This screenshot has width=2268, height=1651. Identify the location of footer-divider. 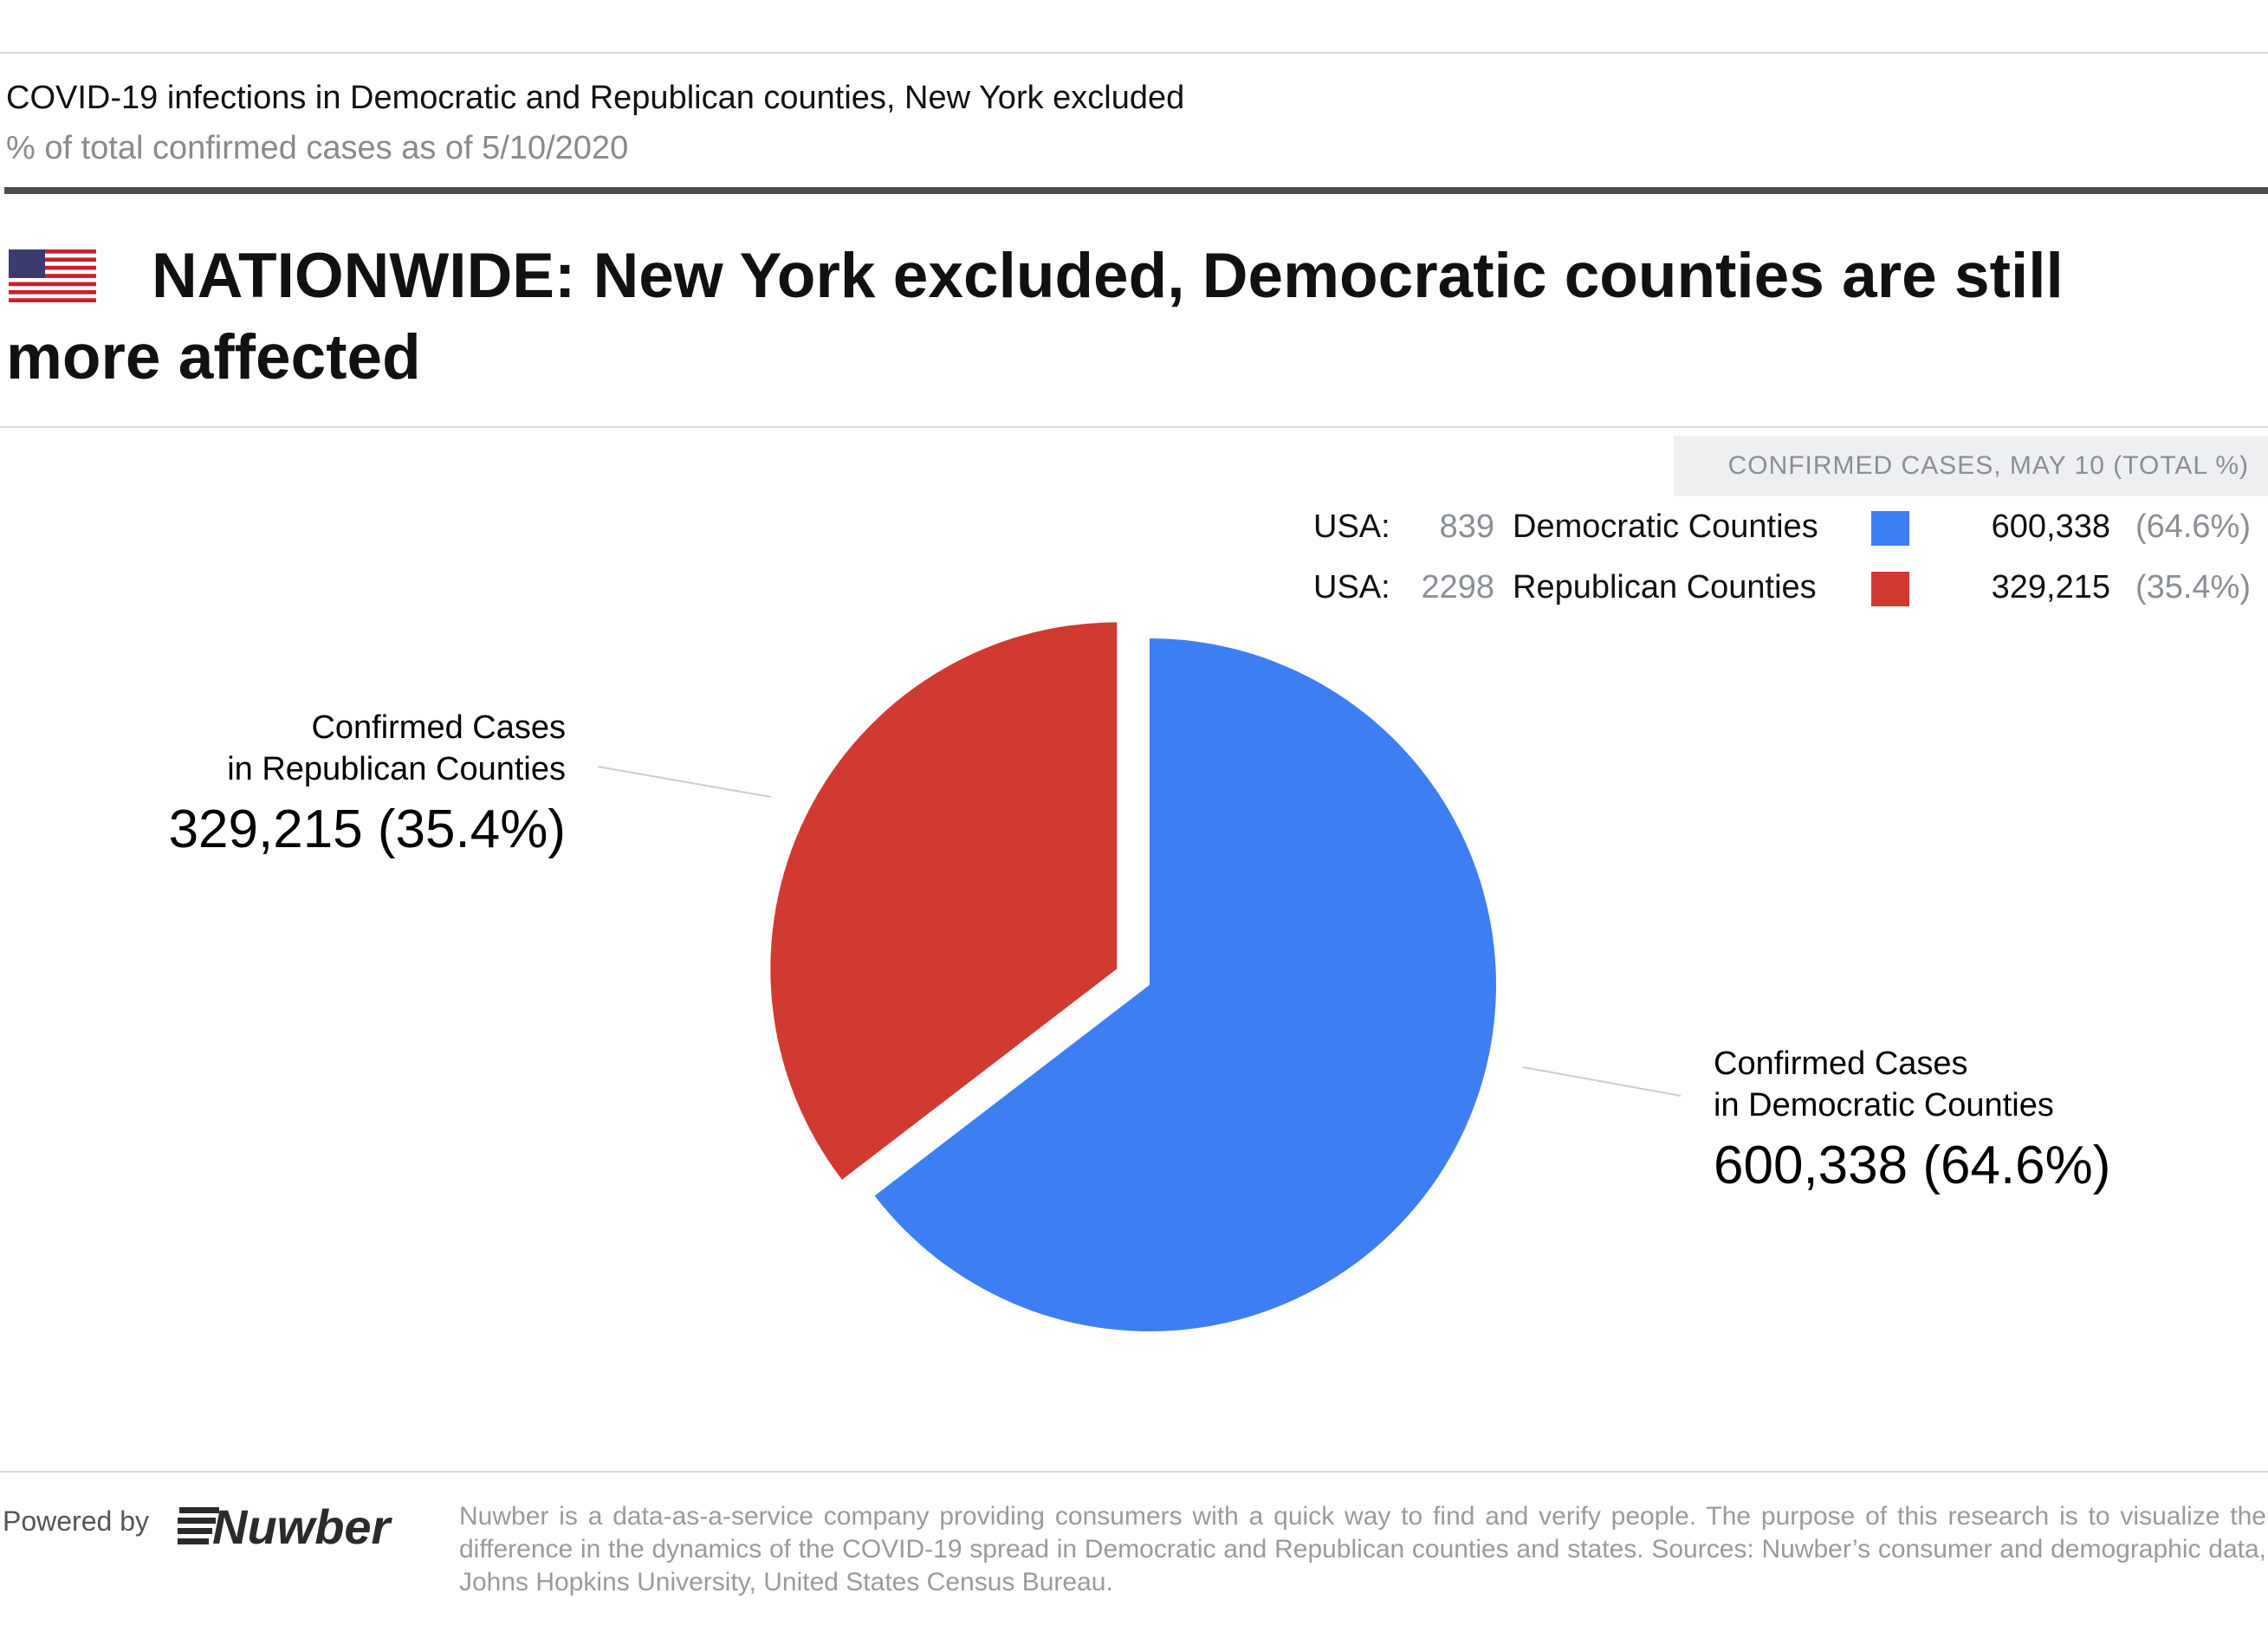
(1134, 1472).